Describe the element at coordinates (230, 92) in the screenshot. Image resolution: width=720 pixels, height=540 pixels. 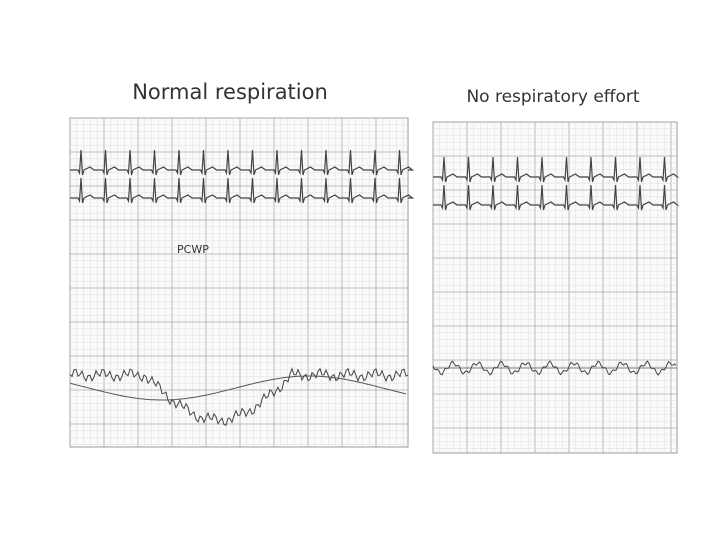
I see `panel-title: Normal respiration` at that location.